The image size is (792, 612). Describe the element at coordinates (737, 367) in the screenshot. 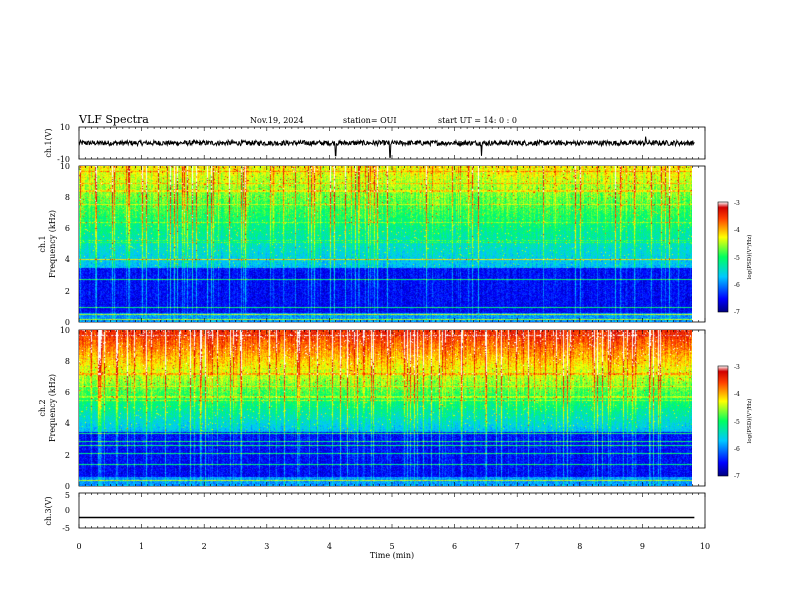

I see `ch2-colorbar-tick-m3: -3` at that location.